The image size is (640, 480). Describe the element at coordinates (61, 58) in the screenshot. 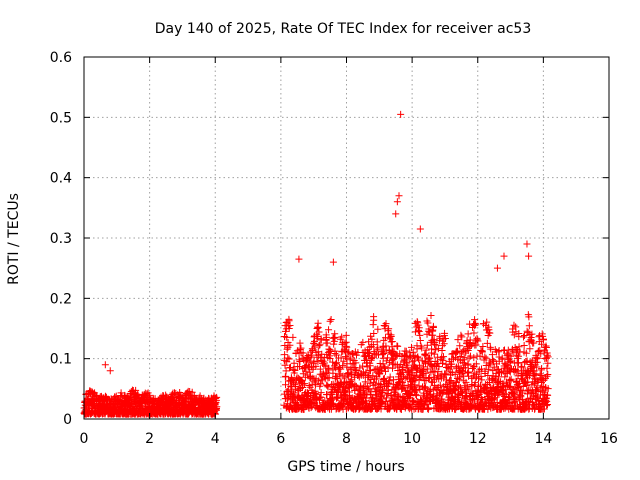

I see `y-tick-label: 0.6` at that location.